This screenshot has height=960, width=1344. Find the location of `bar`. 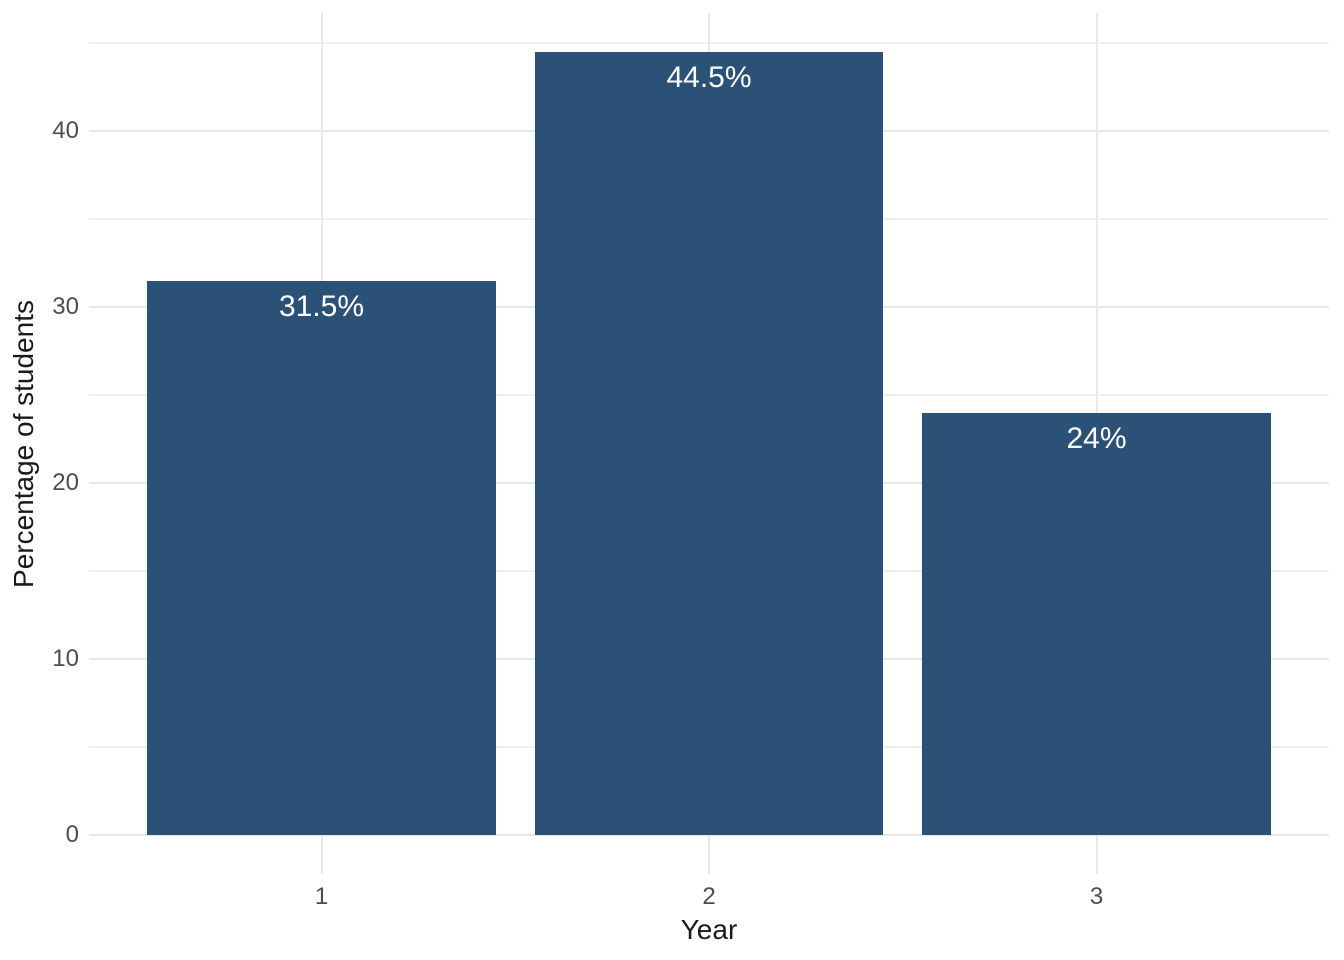

bar is located at coordinates (1096, 623).